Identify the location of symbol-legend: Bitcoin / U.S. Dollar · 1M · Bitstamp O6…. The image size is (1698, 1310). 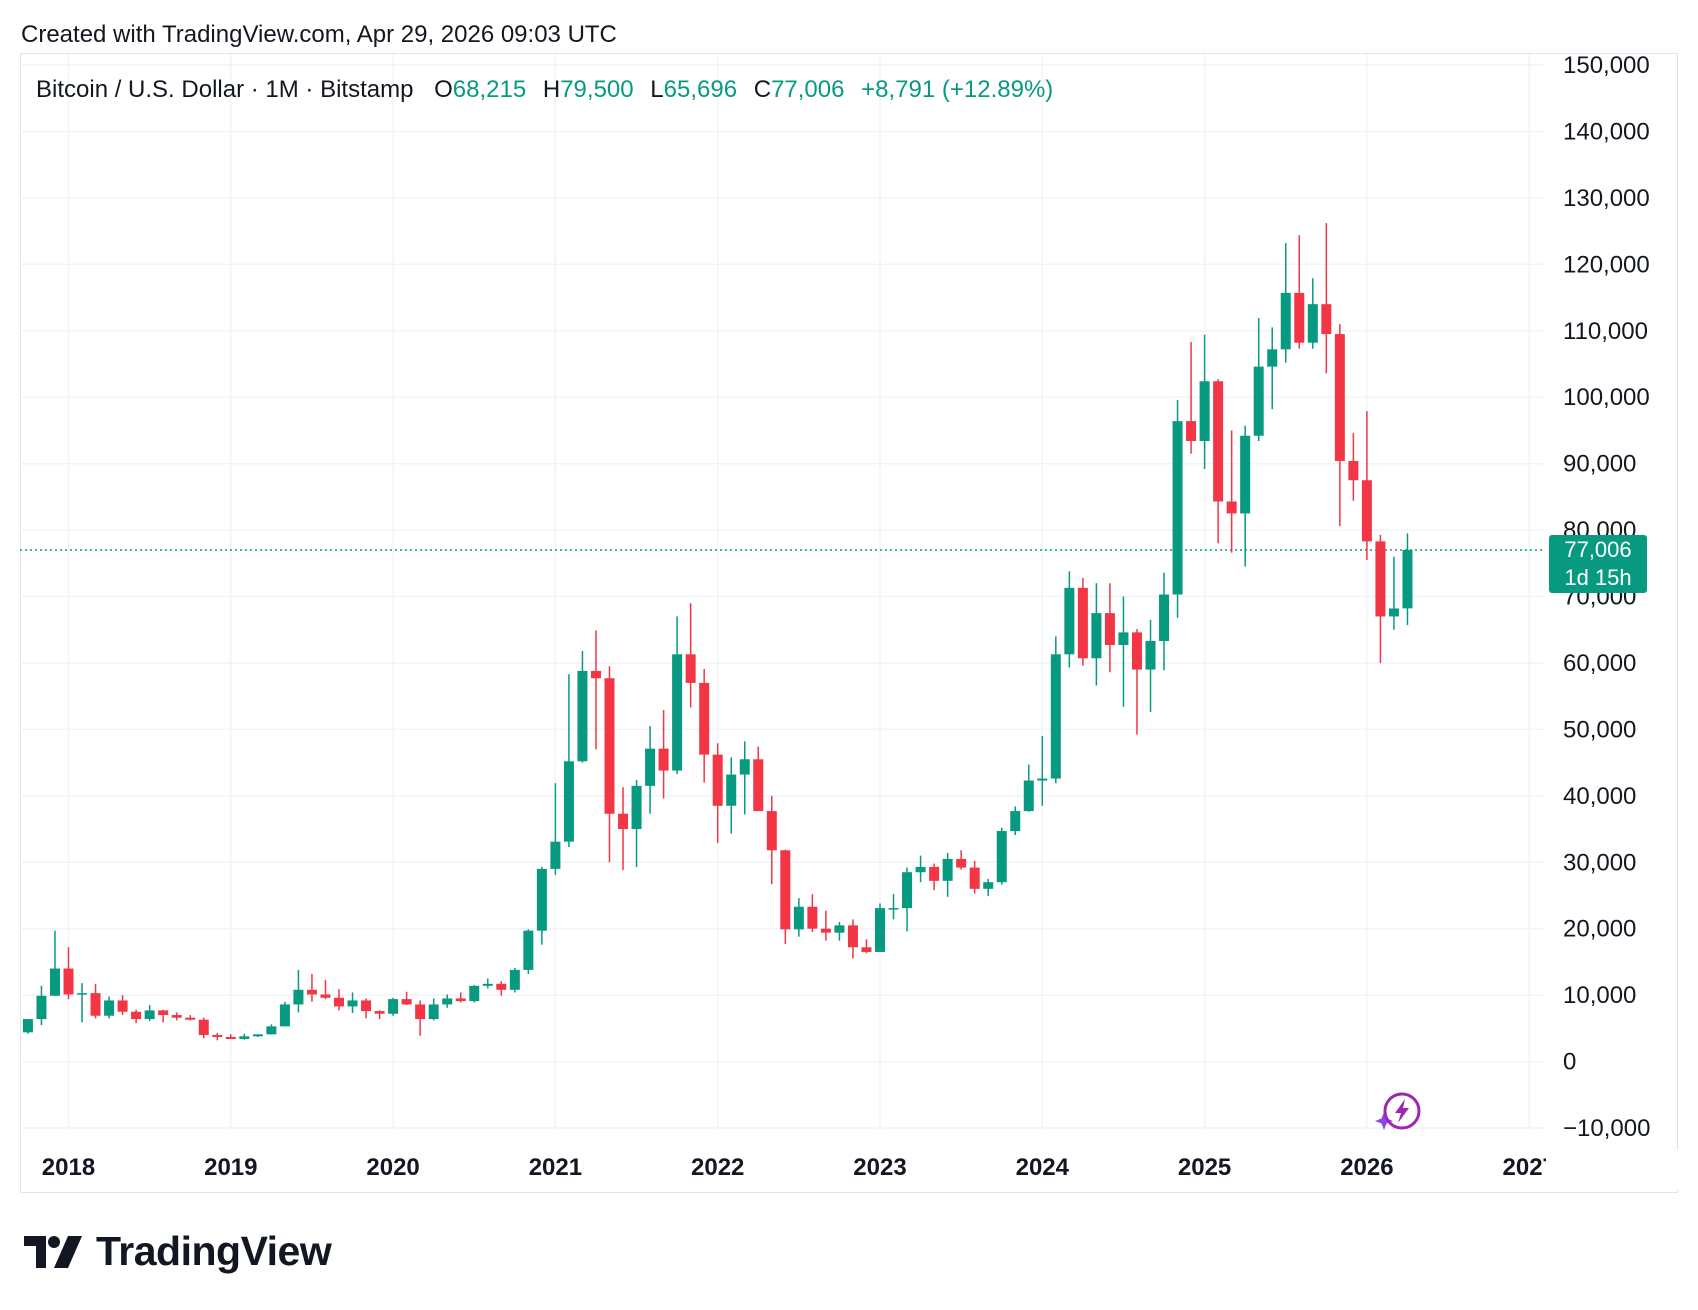
(544, 90).